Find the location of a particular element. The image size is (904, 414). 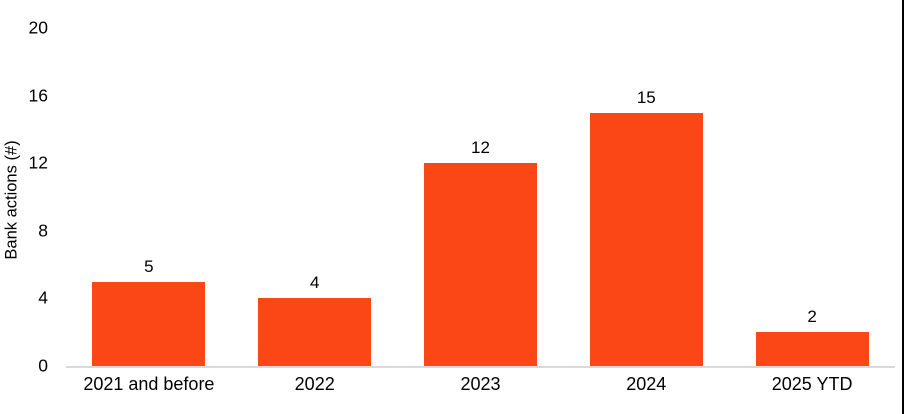

x-axis-category-label: 2022 is located at coordinates (314, 384).